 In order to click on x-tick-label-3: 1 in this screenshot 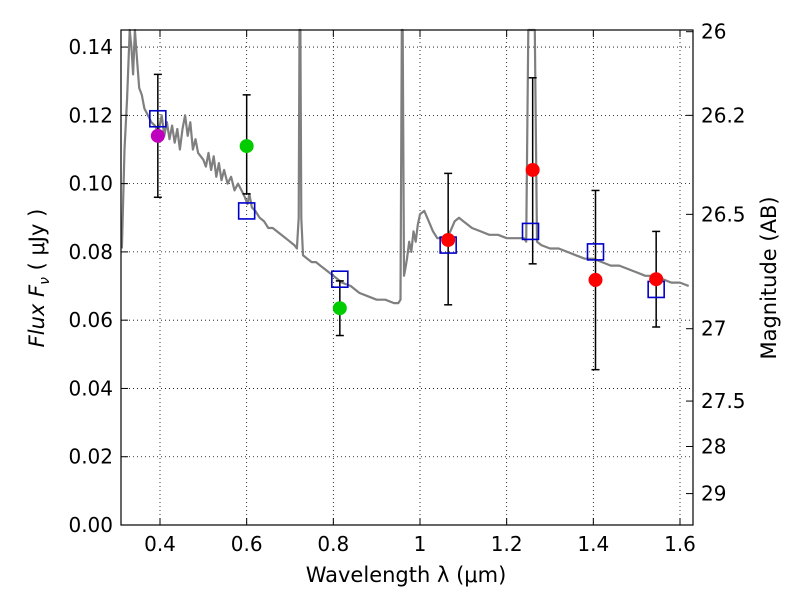, I will do `click(420, 544)`.